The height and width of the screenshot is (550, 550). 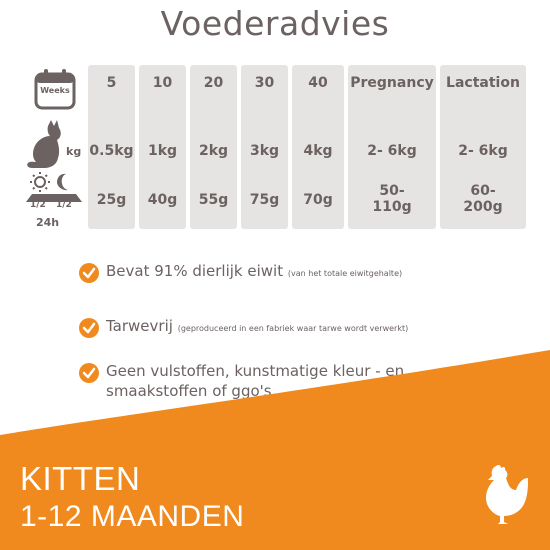 I want to click on half-right-label: 1/2, so click(x=64, y=205).